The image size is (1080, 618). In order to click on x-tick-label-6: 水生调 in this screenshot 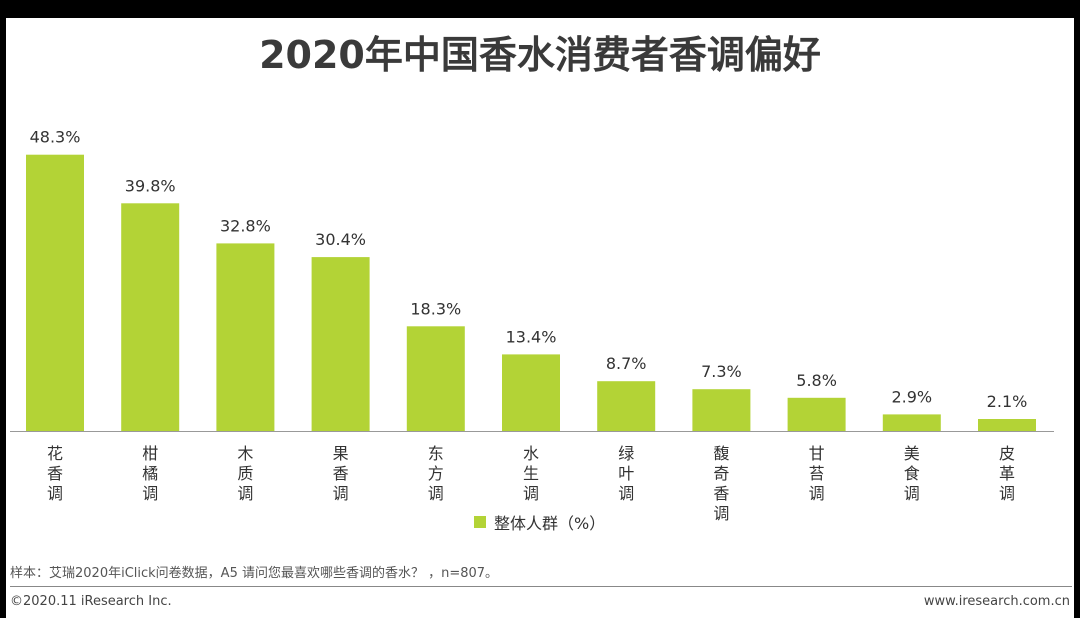, I will do `click(531, 473)`.